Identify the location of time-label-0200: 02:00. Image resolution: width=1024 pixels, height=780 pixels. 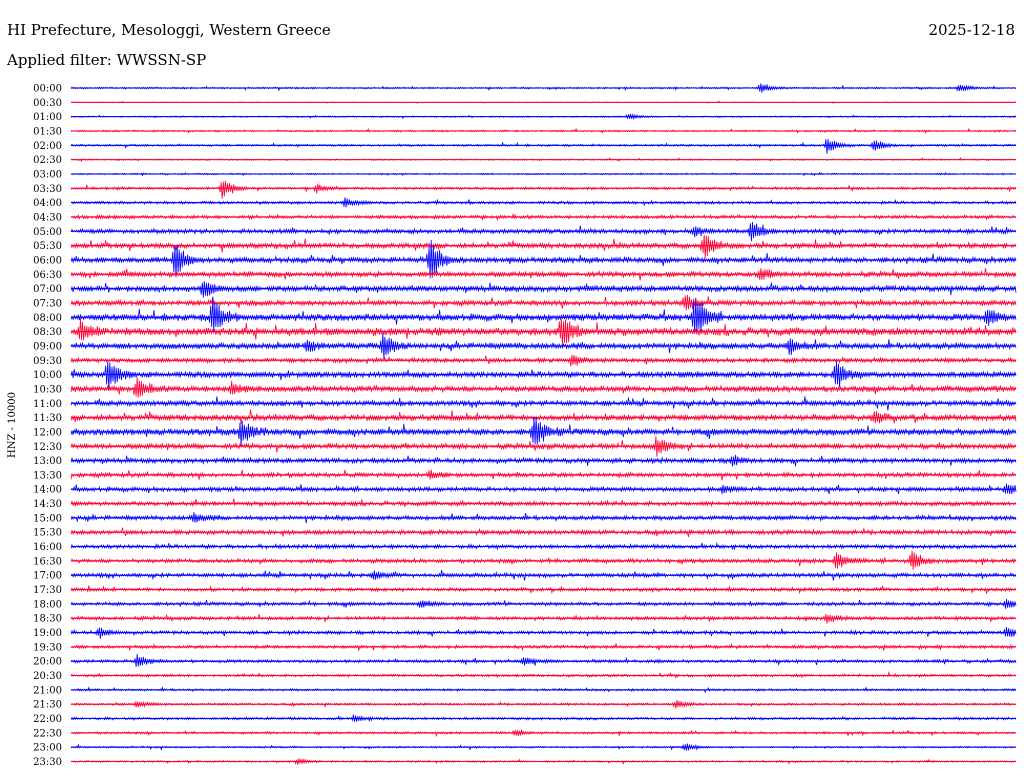
(47, 146).